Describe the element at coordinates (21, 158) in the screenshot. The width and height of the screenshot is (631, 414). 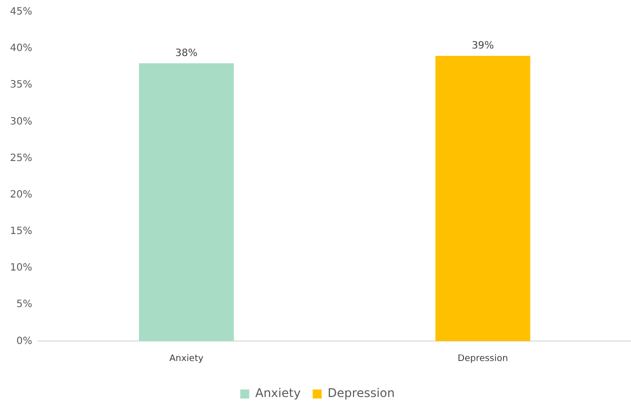
I see `y-tick-label: 25%` at that location.